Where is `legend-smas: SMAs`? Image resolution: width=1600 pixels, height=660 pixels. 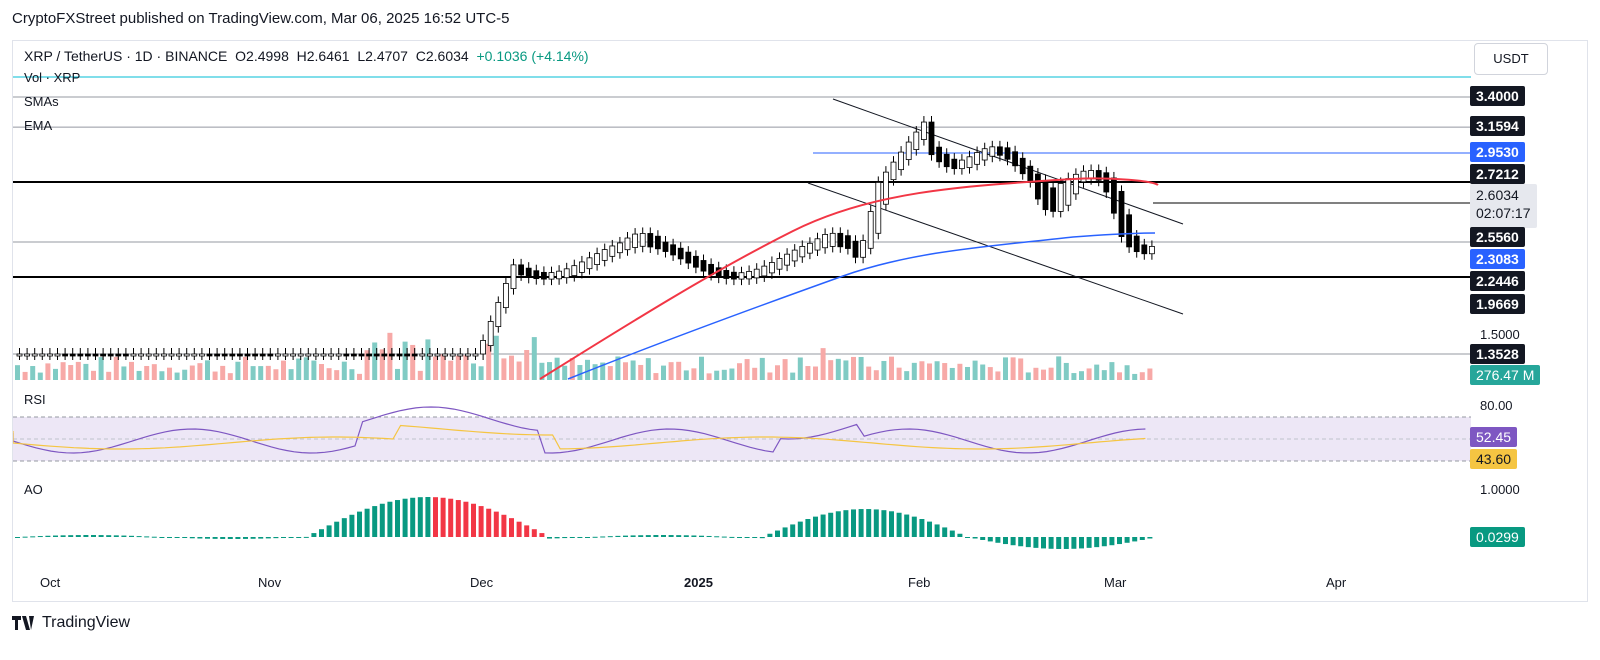 legend-smas: SMAs is located at coordinates (41, 101).